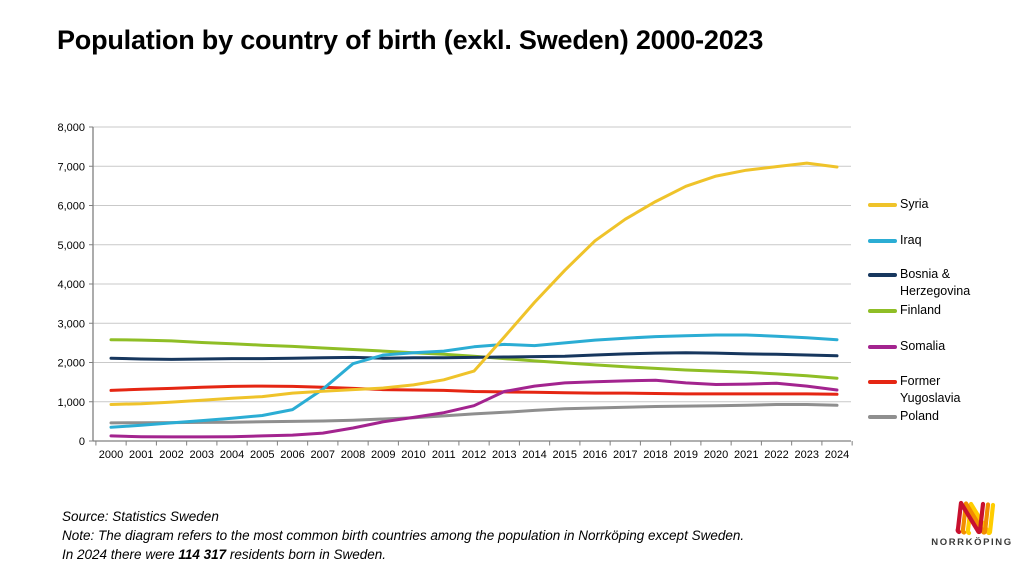  What do you see at coordinates (413, 455) in the screenshot?
I see `x-tick-label: 2010` at bounding box center [413, 455].